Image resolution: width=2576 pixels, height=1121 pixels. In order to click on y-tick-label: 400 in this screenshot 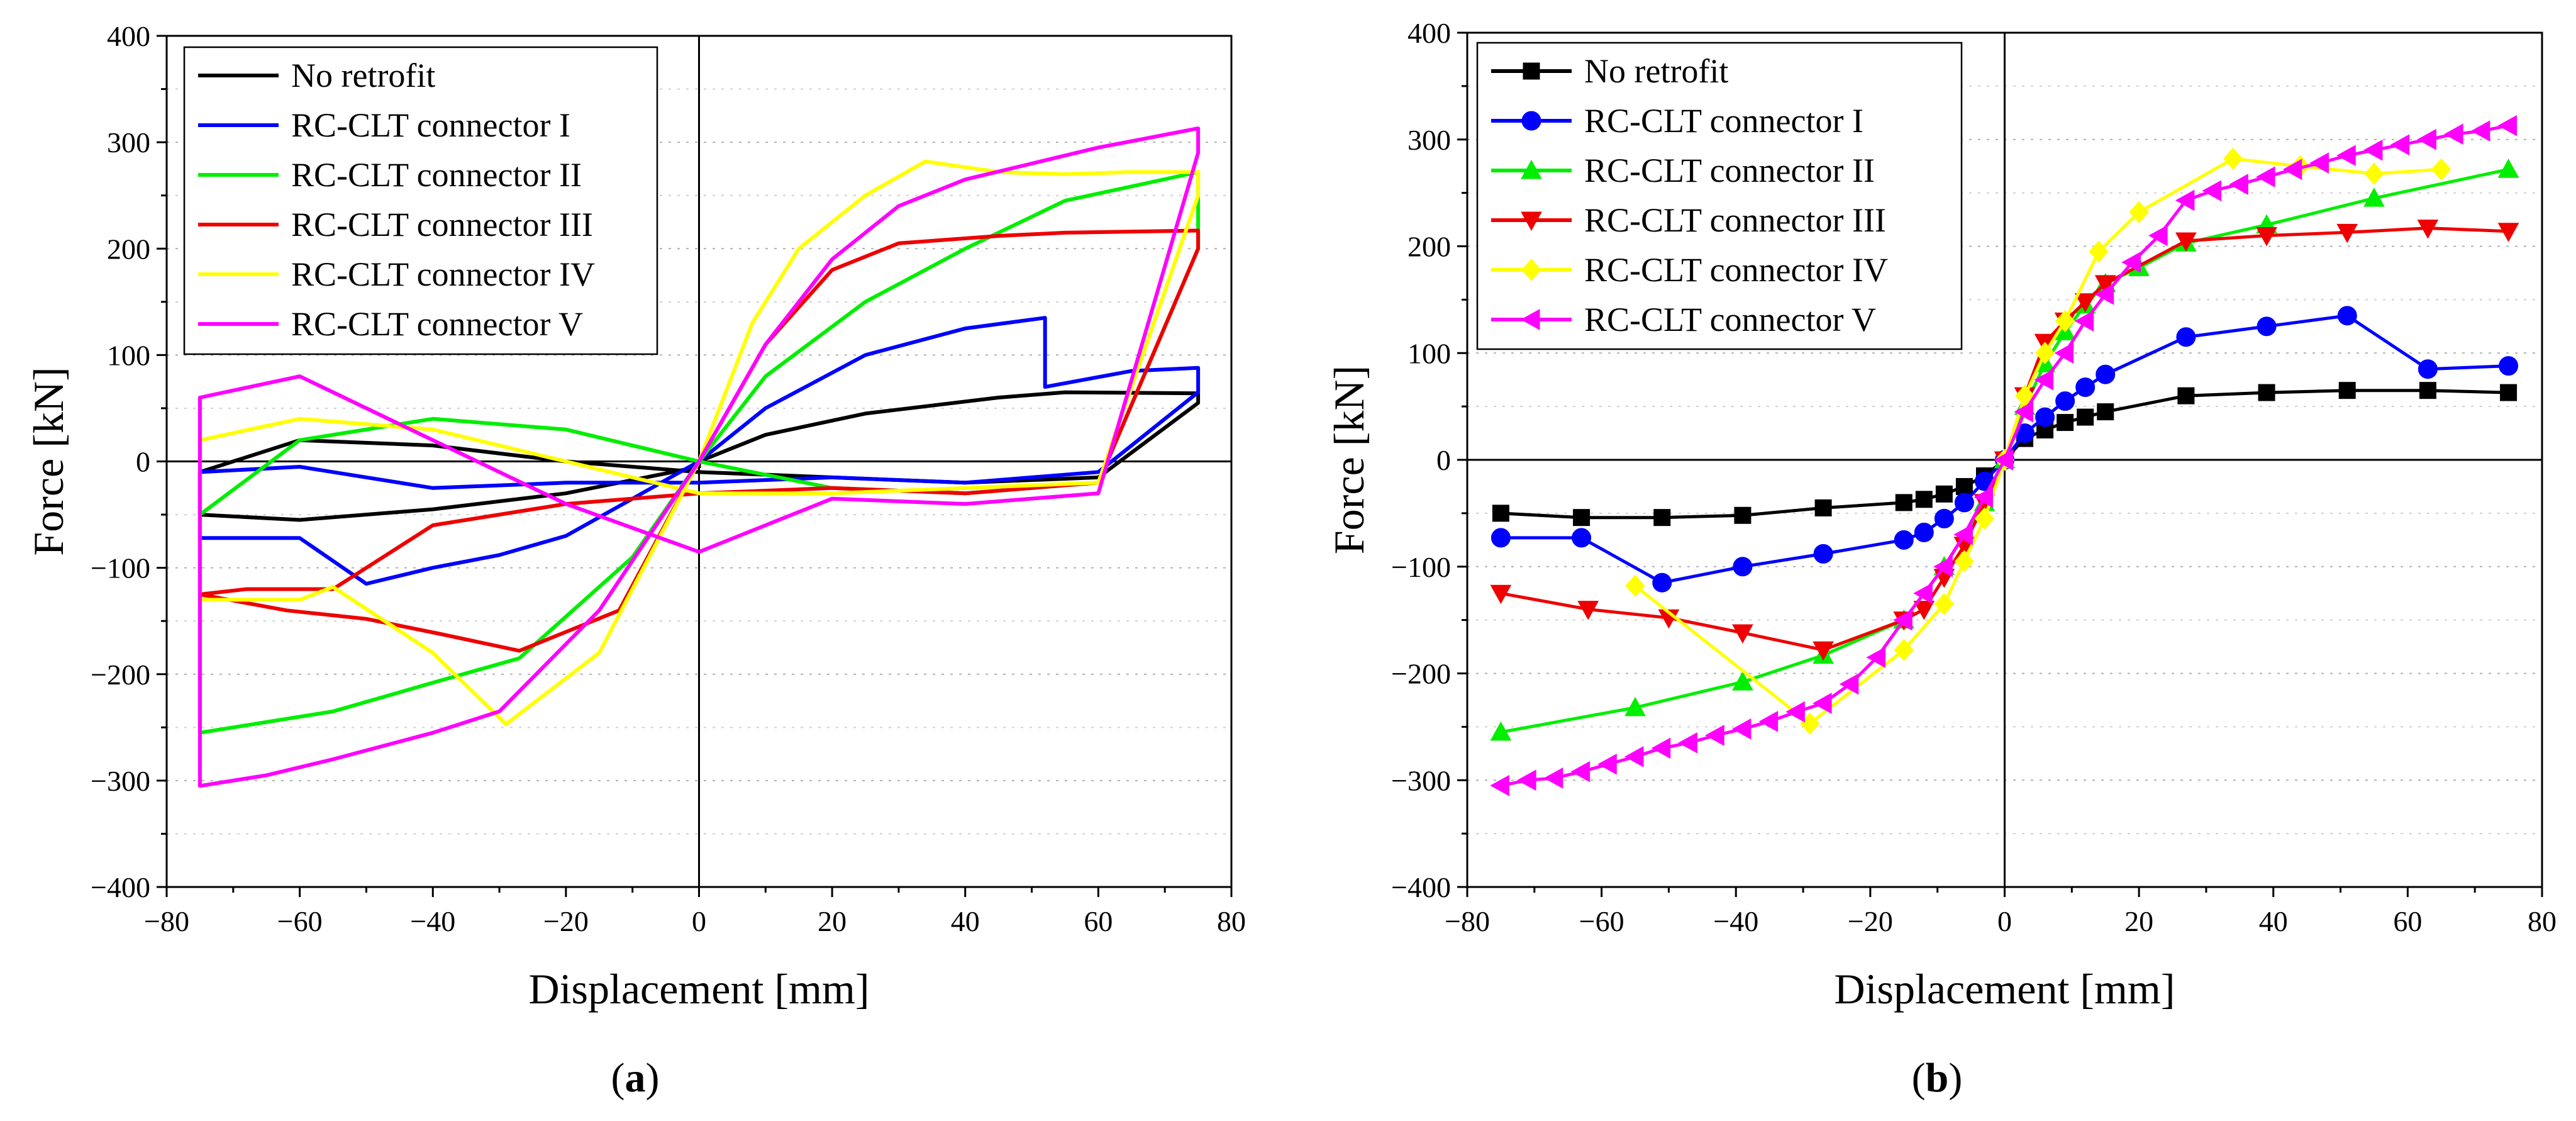, I will do `click(1429, 33)`.